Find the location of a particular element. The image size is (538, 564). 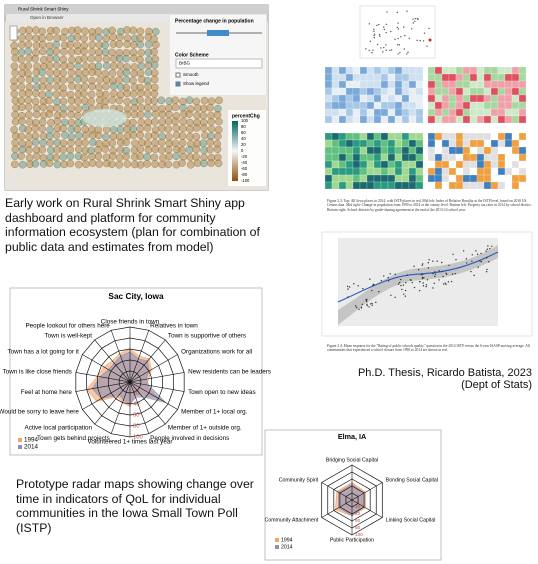

color-scheme-label: Color Scheme is located at coordinates (192, 55).